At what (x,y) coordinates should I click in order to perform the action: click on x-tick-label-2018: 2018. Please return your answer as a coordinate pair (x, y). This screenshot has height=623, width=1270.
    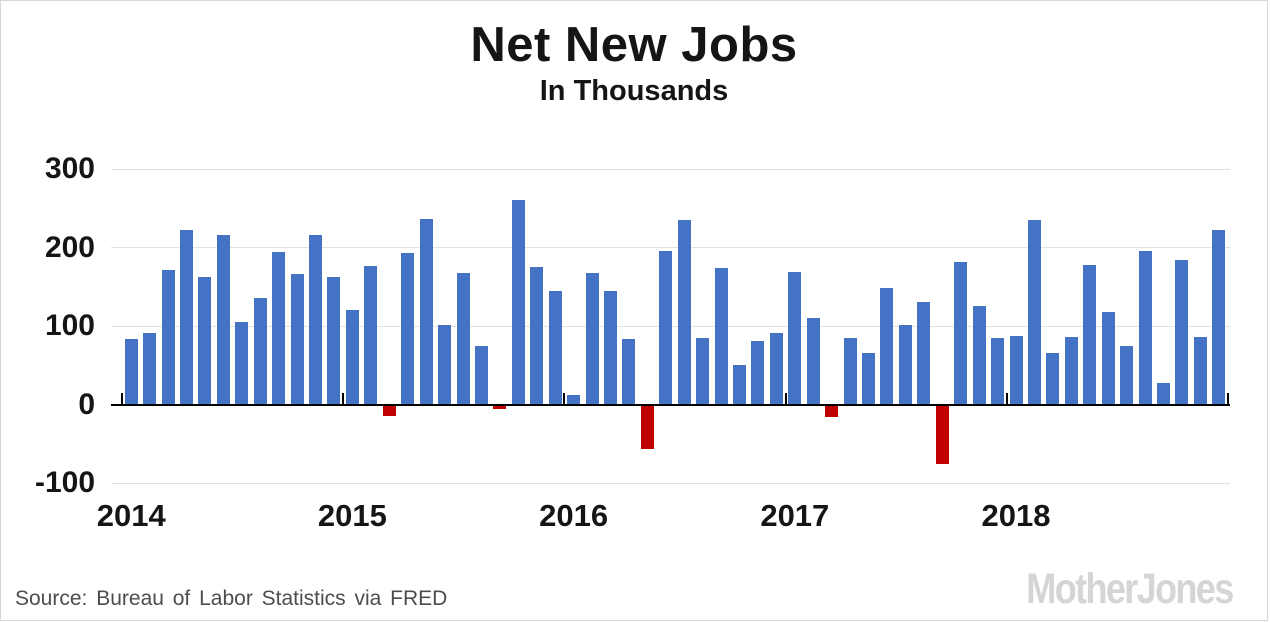
    Looking at the image, I should click on (1016, 515).